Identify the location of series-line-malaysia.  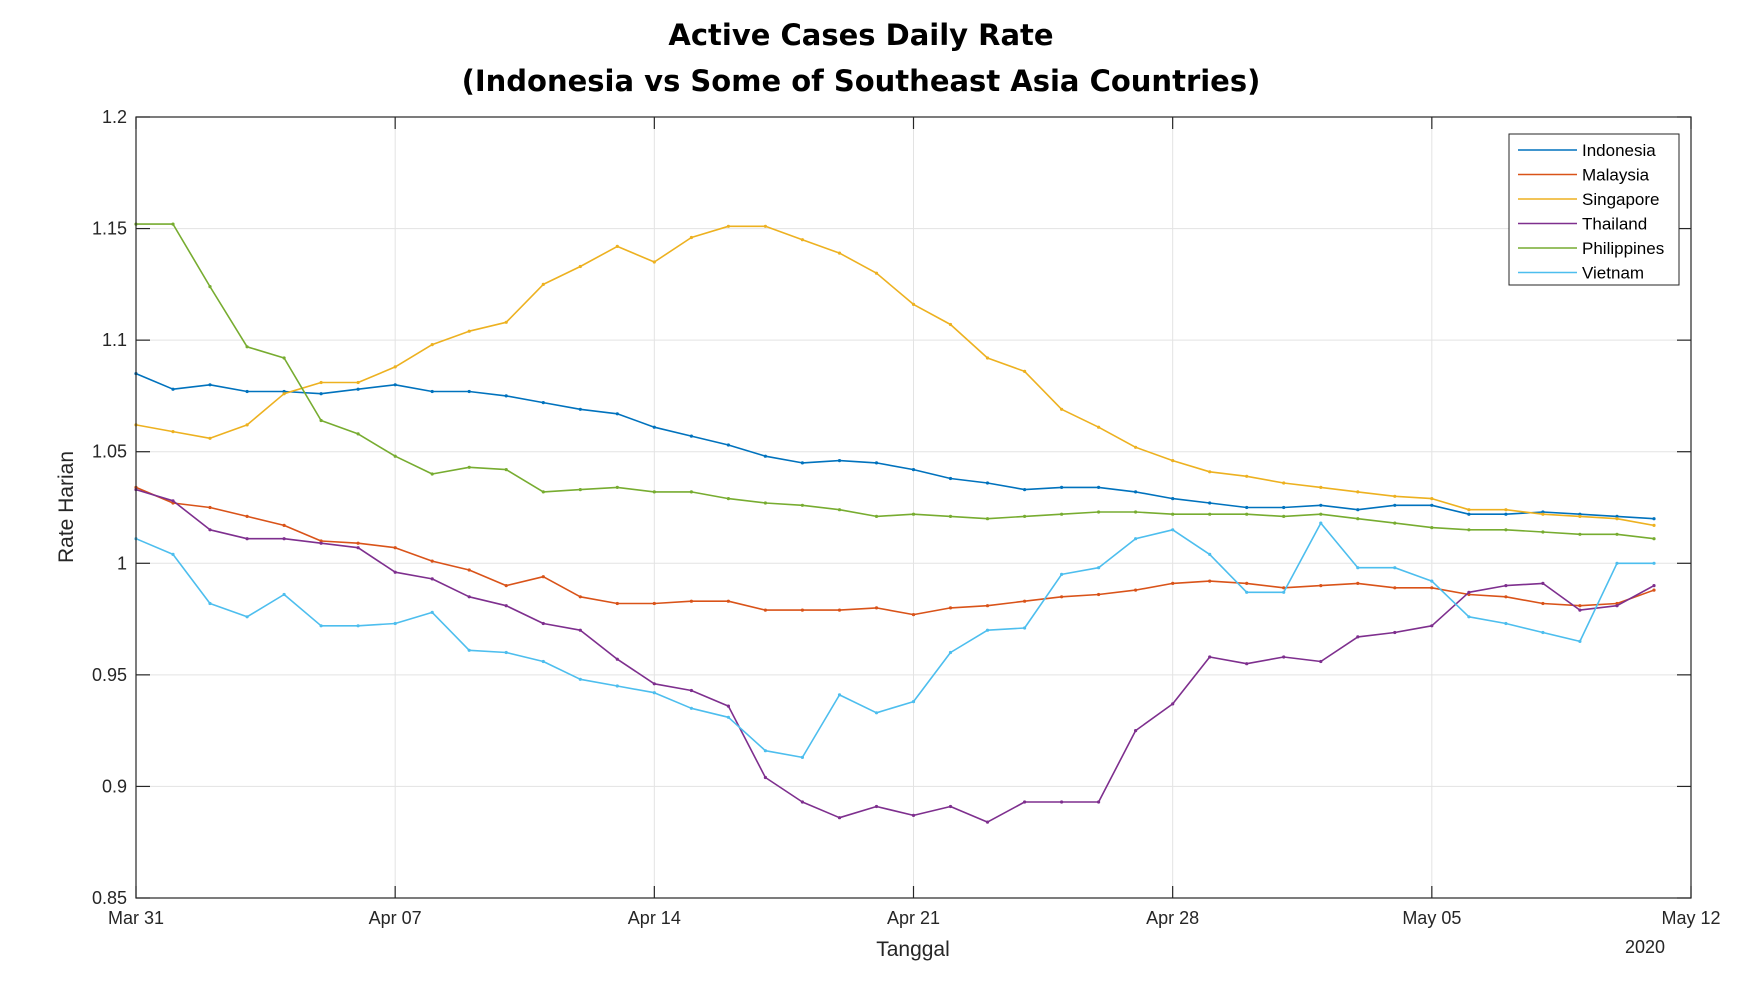
(895, 551).